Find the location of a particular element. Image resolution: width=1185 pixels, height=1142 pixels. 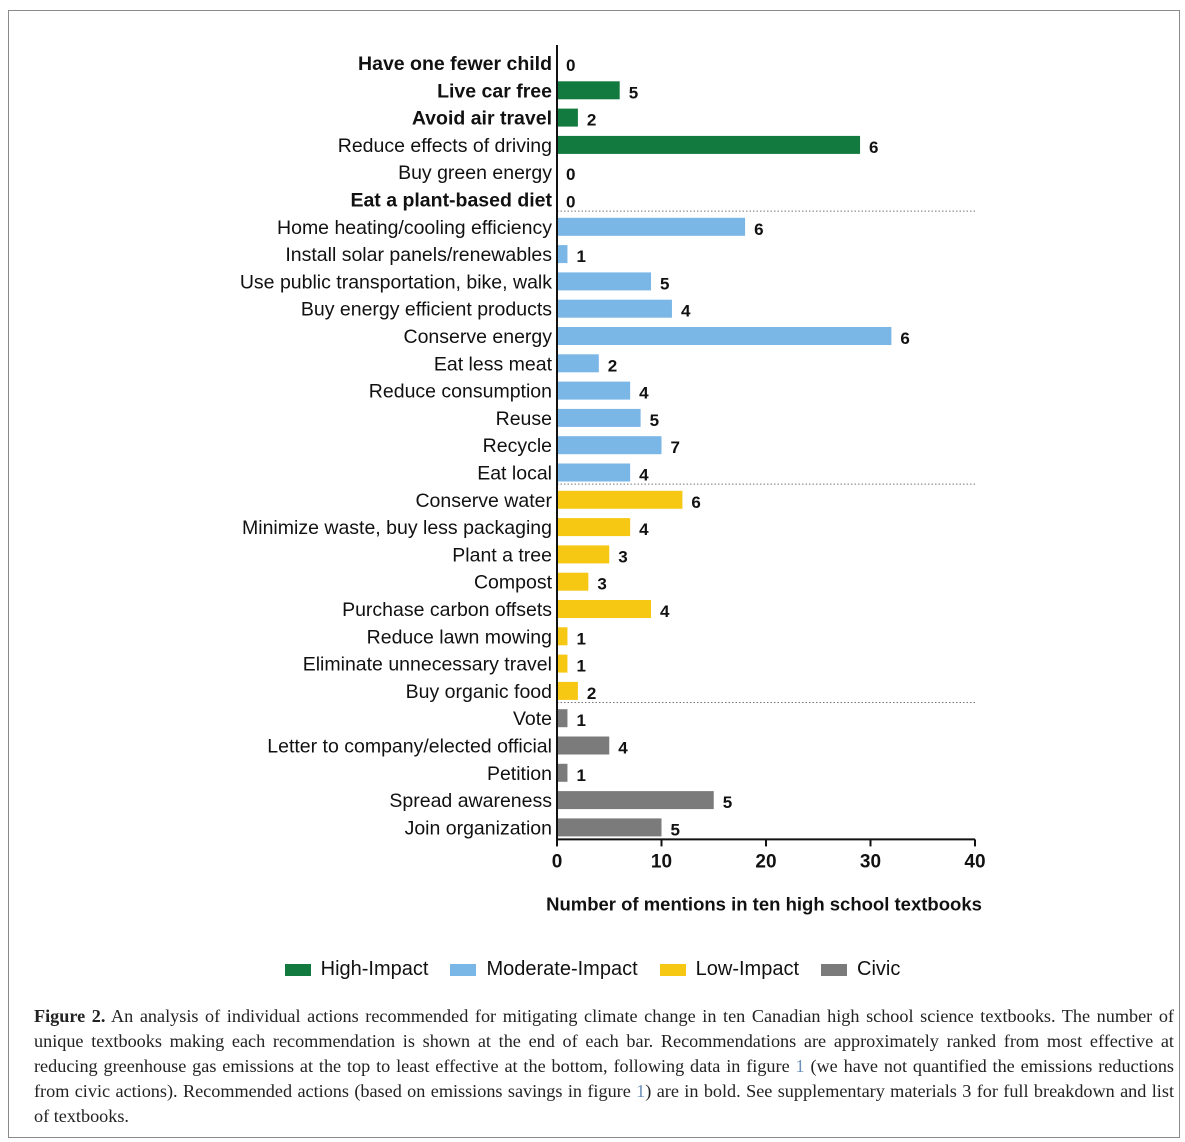

category-label: Live car free is located at coordinates (494, 91).